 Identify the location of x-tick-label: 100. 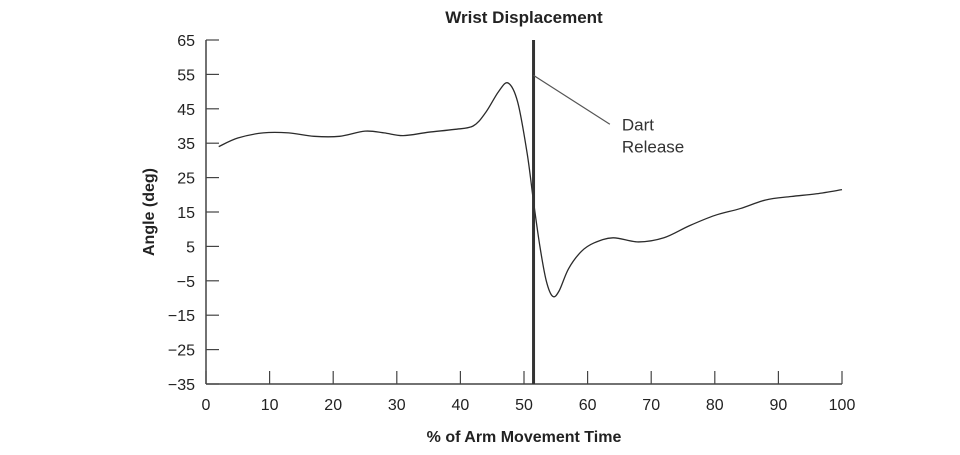
(842, 405).